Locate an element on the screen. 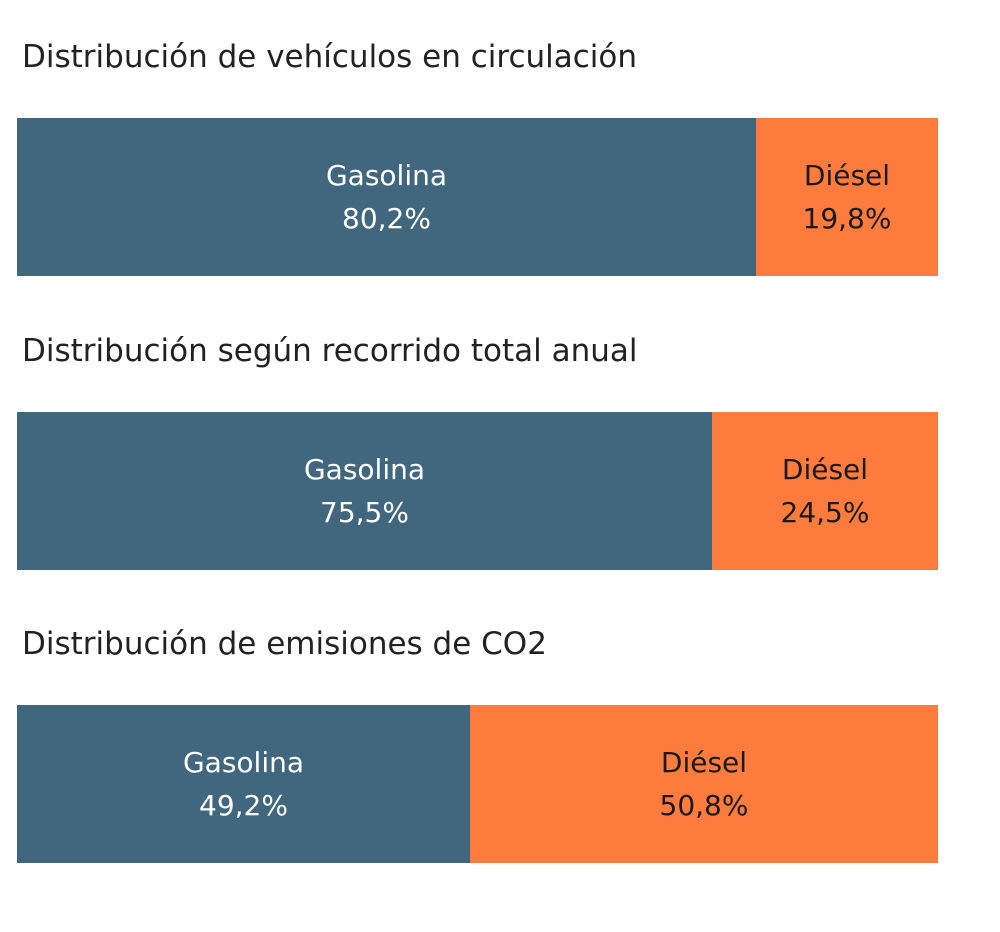  panel-title: Distribución de vehículos en circulación is located at coordinates (330, 57).